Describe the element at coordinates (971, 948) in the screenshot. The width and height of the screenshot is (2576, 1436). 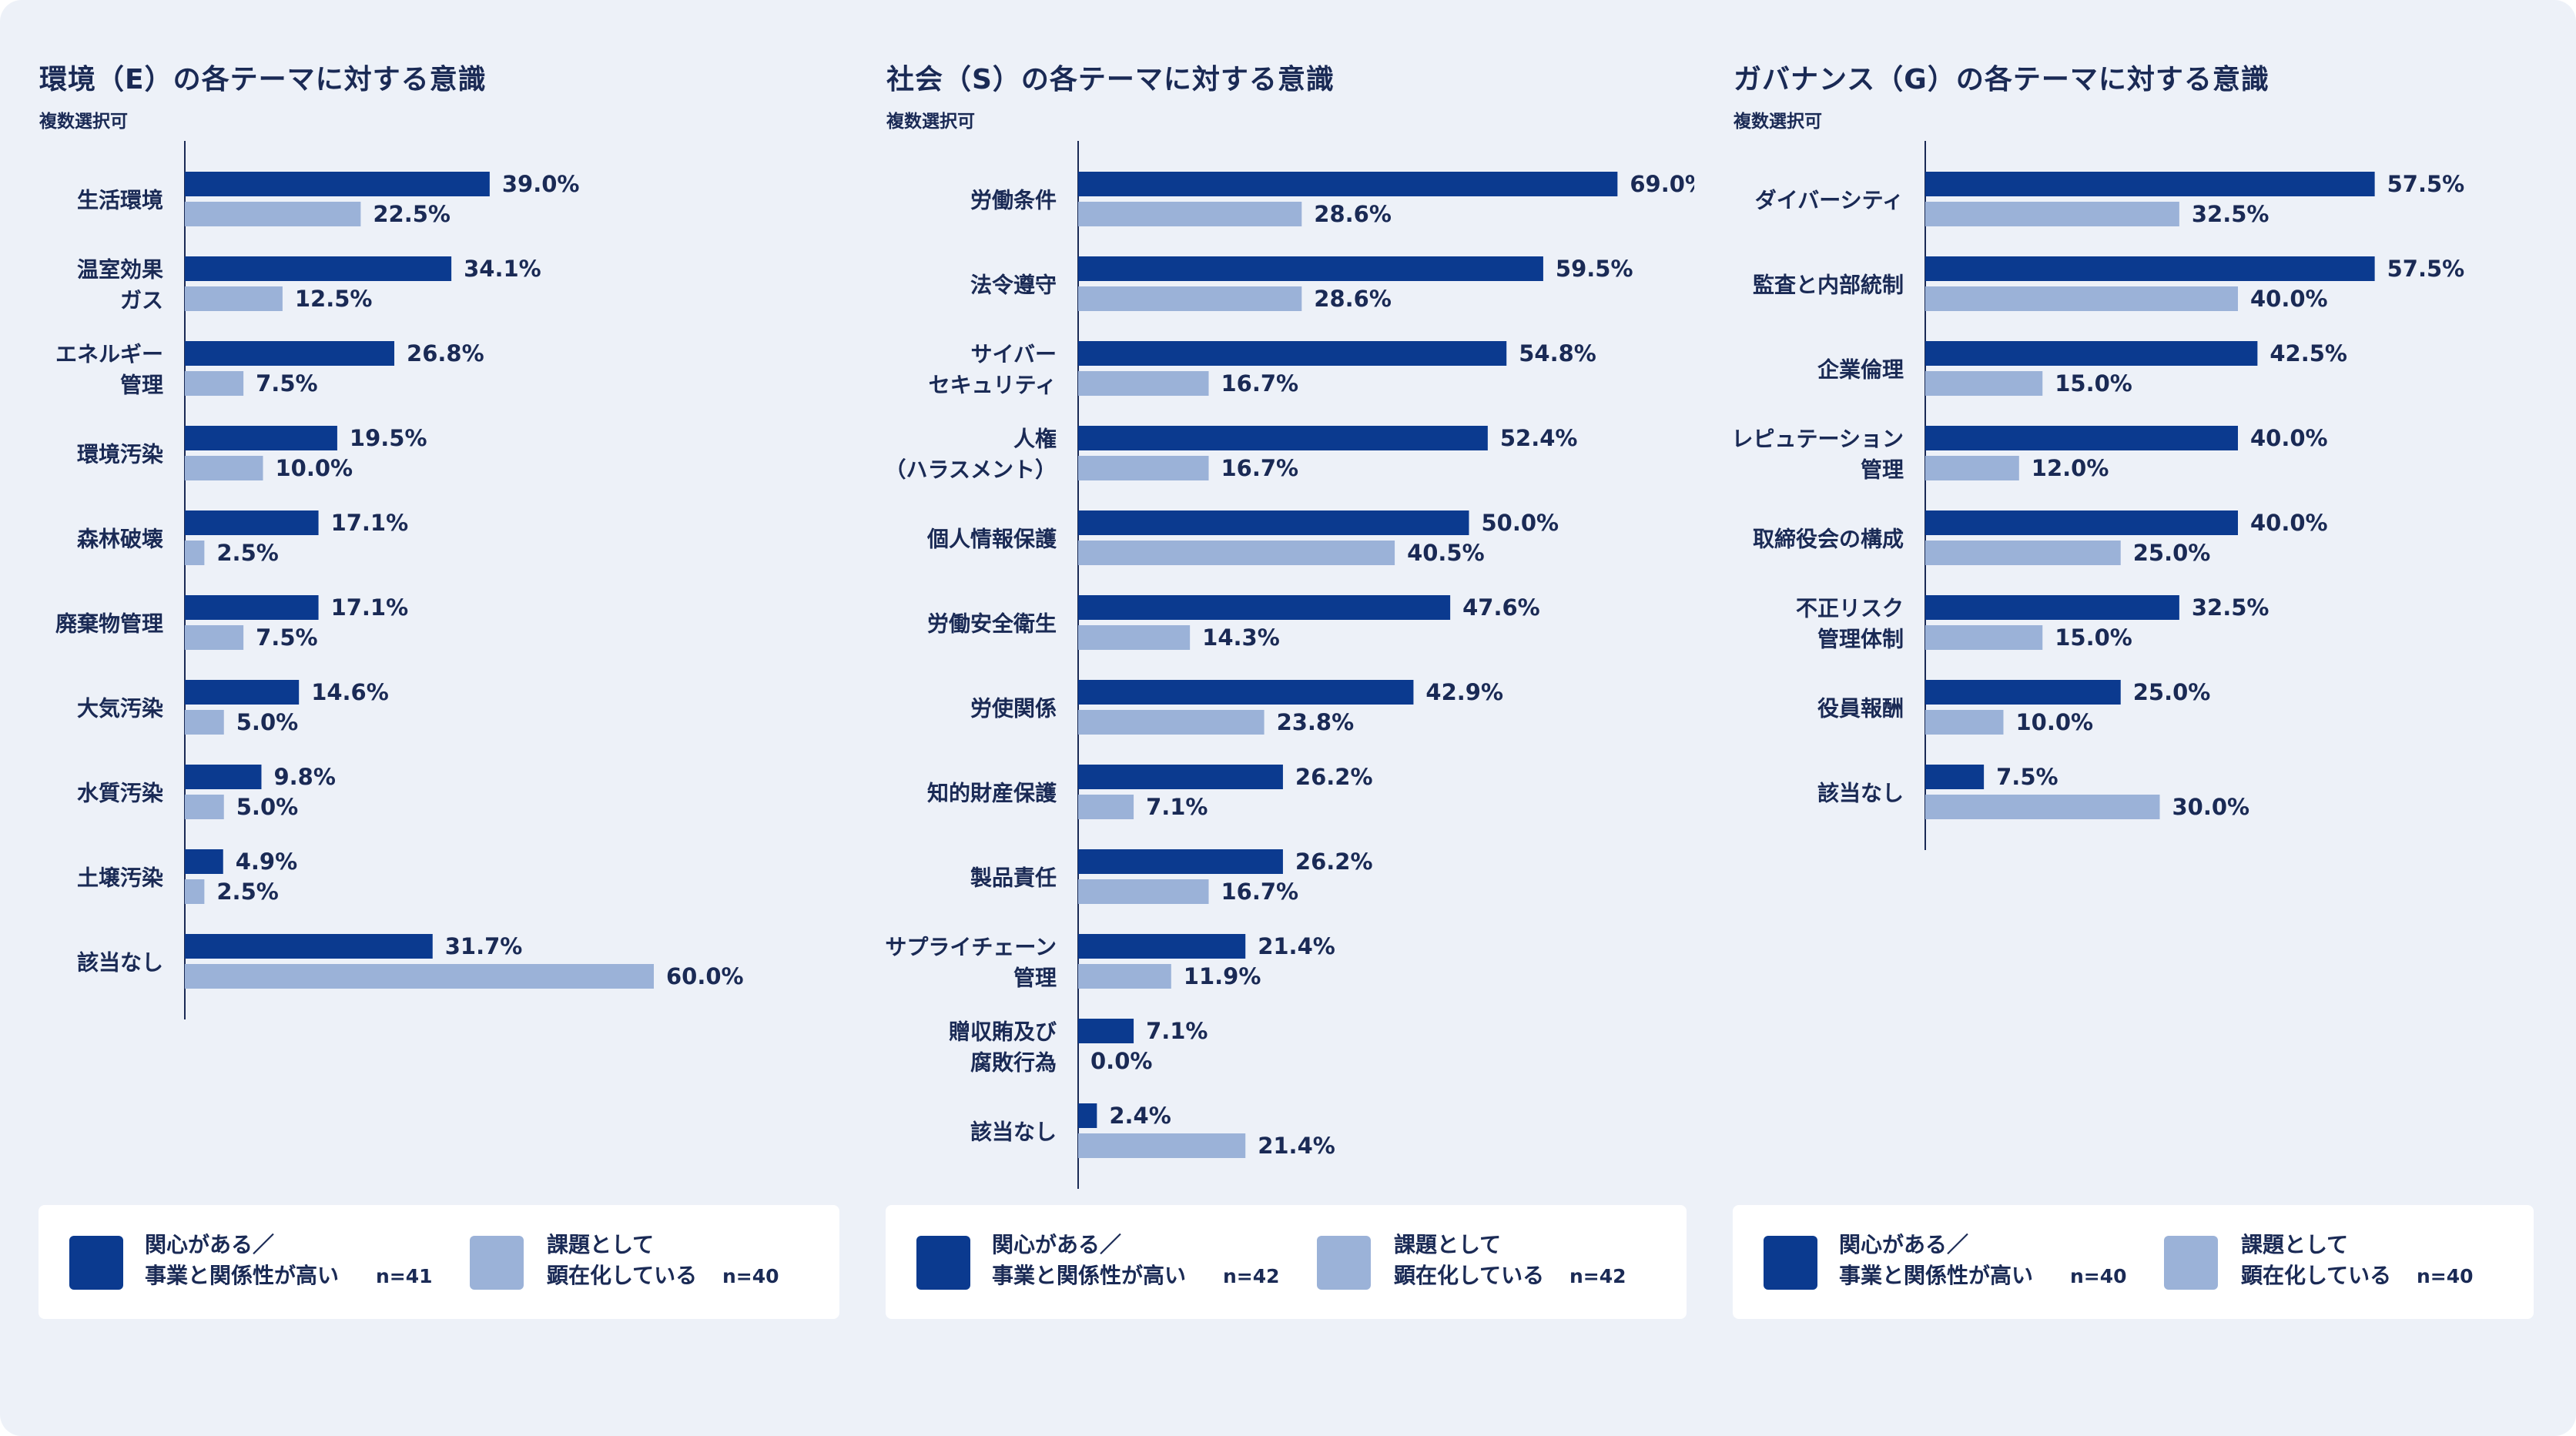
I see `category-label: サプライチェーン` at that location.